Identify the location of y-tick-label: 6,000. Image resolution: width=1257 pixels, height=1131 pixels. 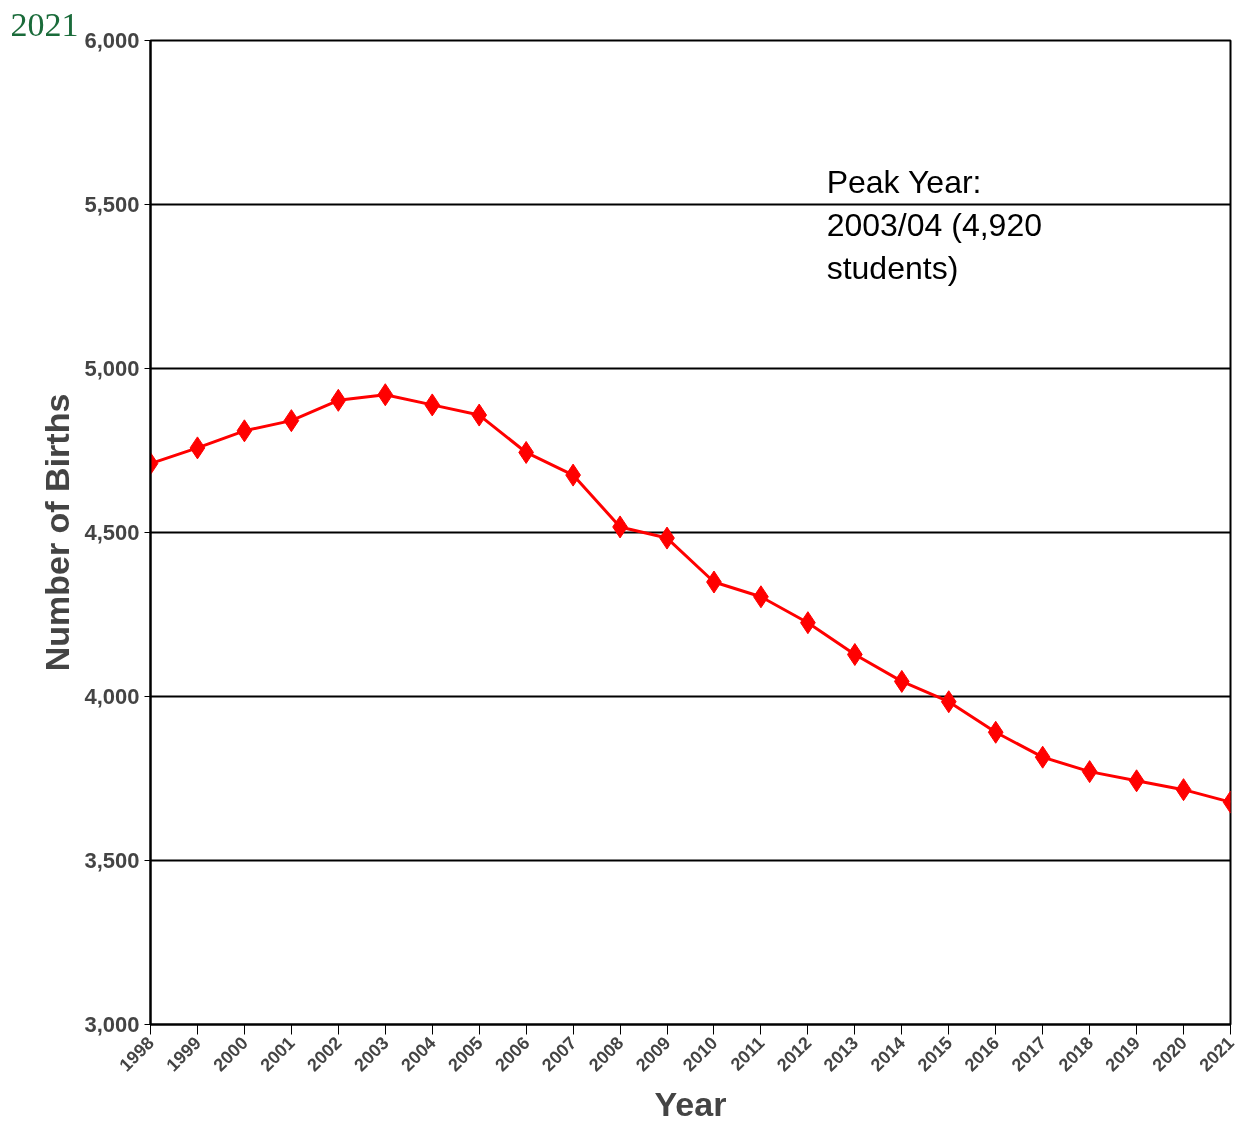
(112, 40).